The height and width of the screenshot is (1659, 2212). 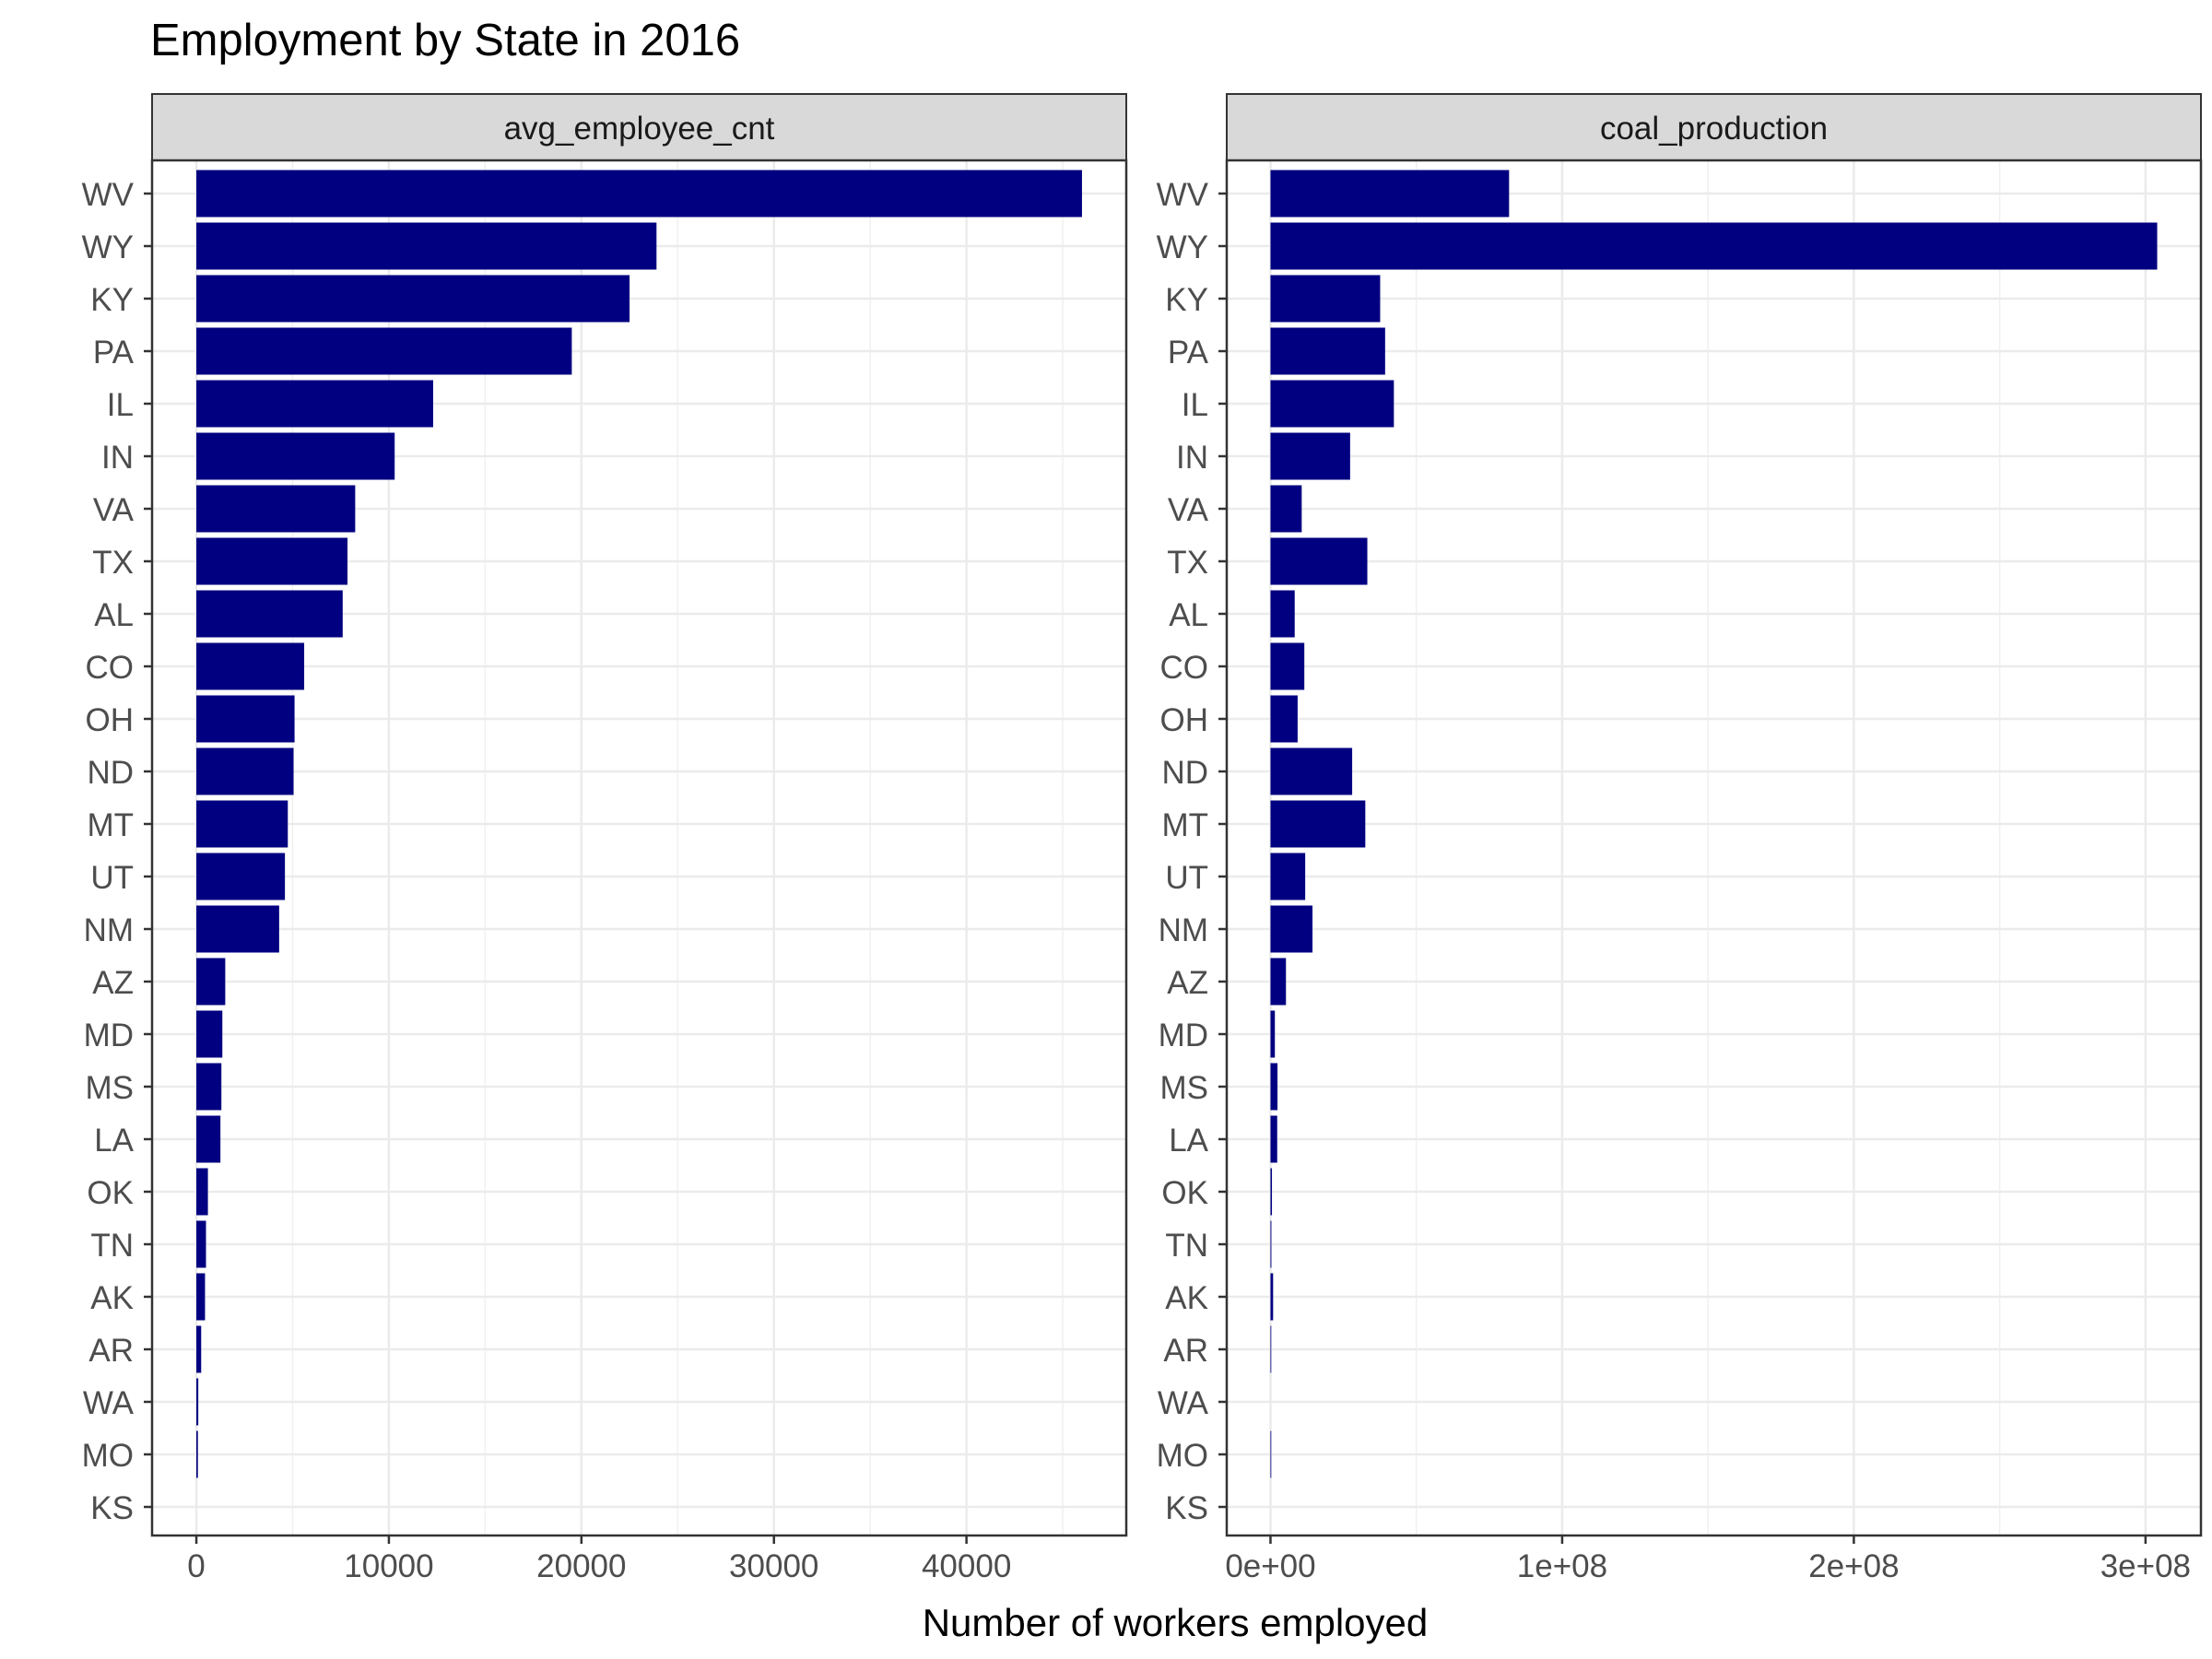 I want to click on y-tick-label-ND: ND, so click(x=110, y=773).